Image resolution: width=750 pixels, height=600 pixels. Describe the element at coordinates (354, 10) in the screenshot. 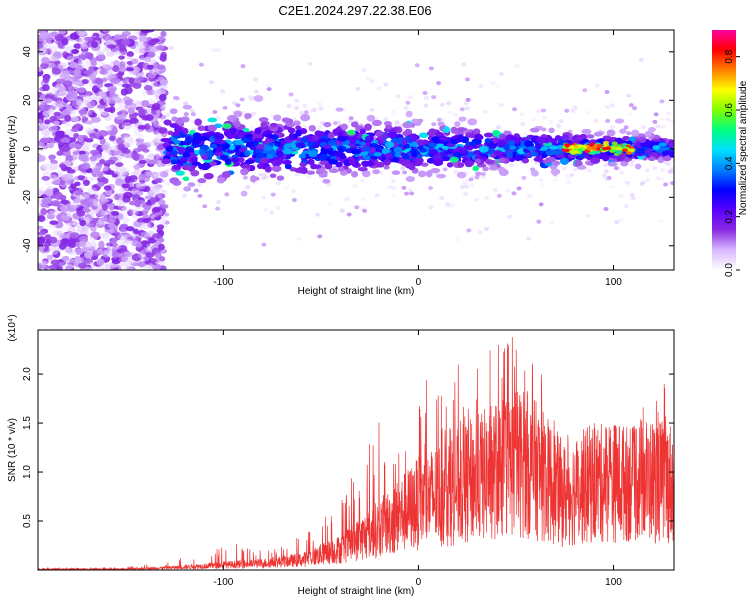

I see `figure-title: C2E1.2024.297.22.38.E06` at that location.